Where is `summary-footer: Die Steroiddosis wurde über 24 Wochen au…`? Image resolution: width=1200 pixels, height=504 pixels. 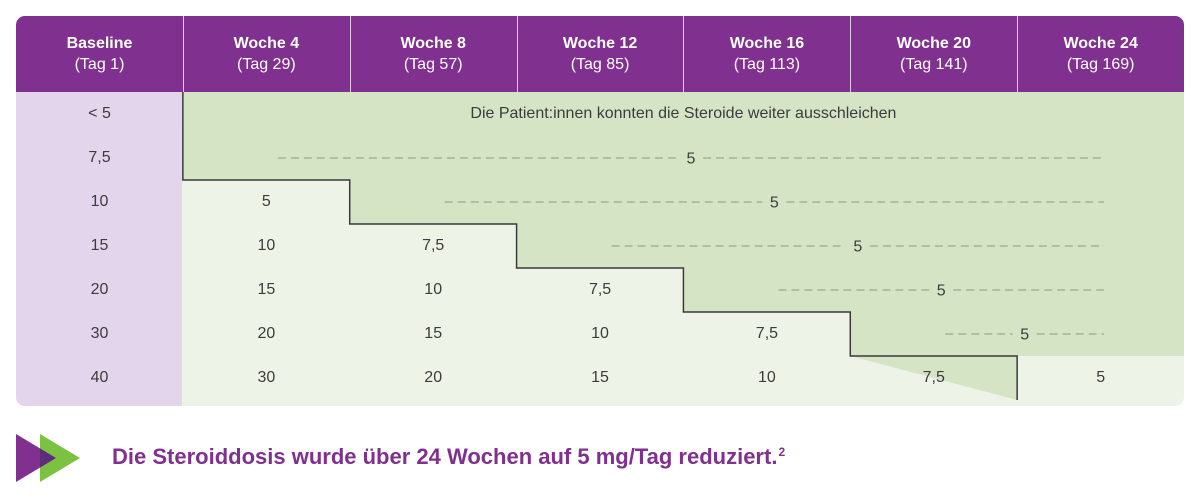 summary-footer: Die Steroiddosis wurde über 24 Wochen au… is located at coordinates (600, 458).